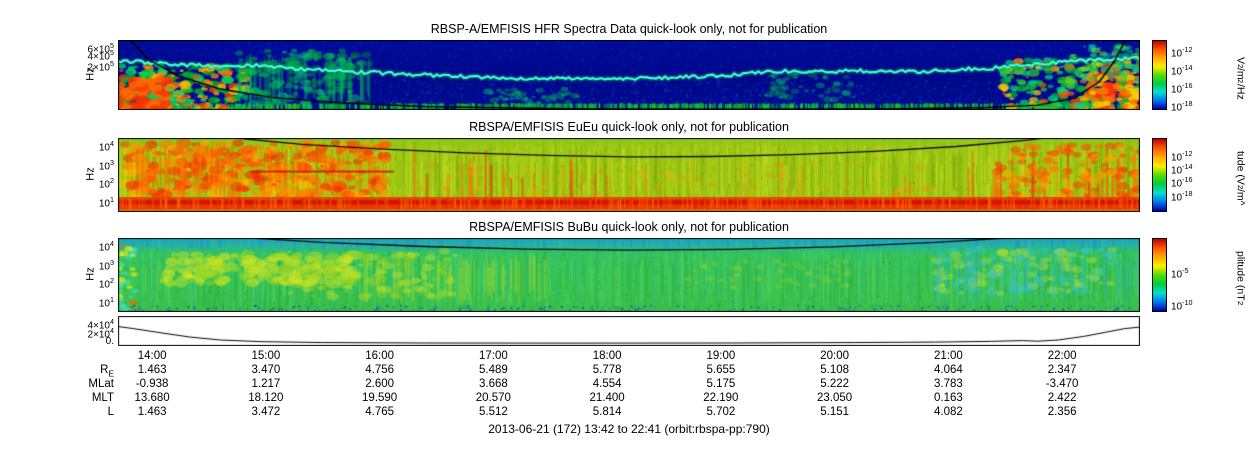 This screenshot has width=1250, height=449. What do you see at coordinates (100, 65) in the screenshot?
I see `y-tick-label: 2×10⁵` at bounding box center [100, 65].